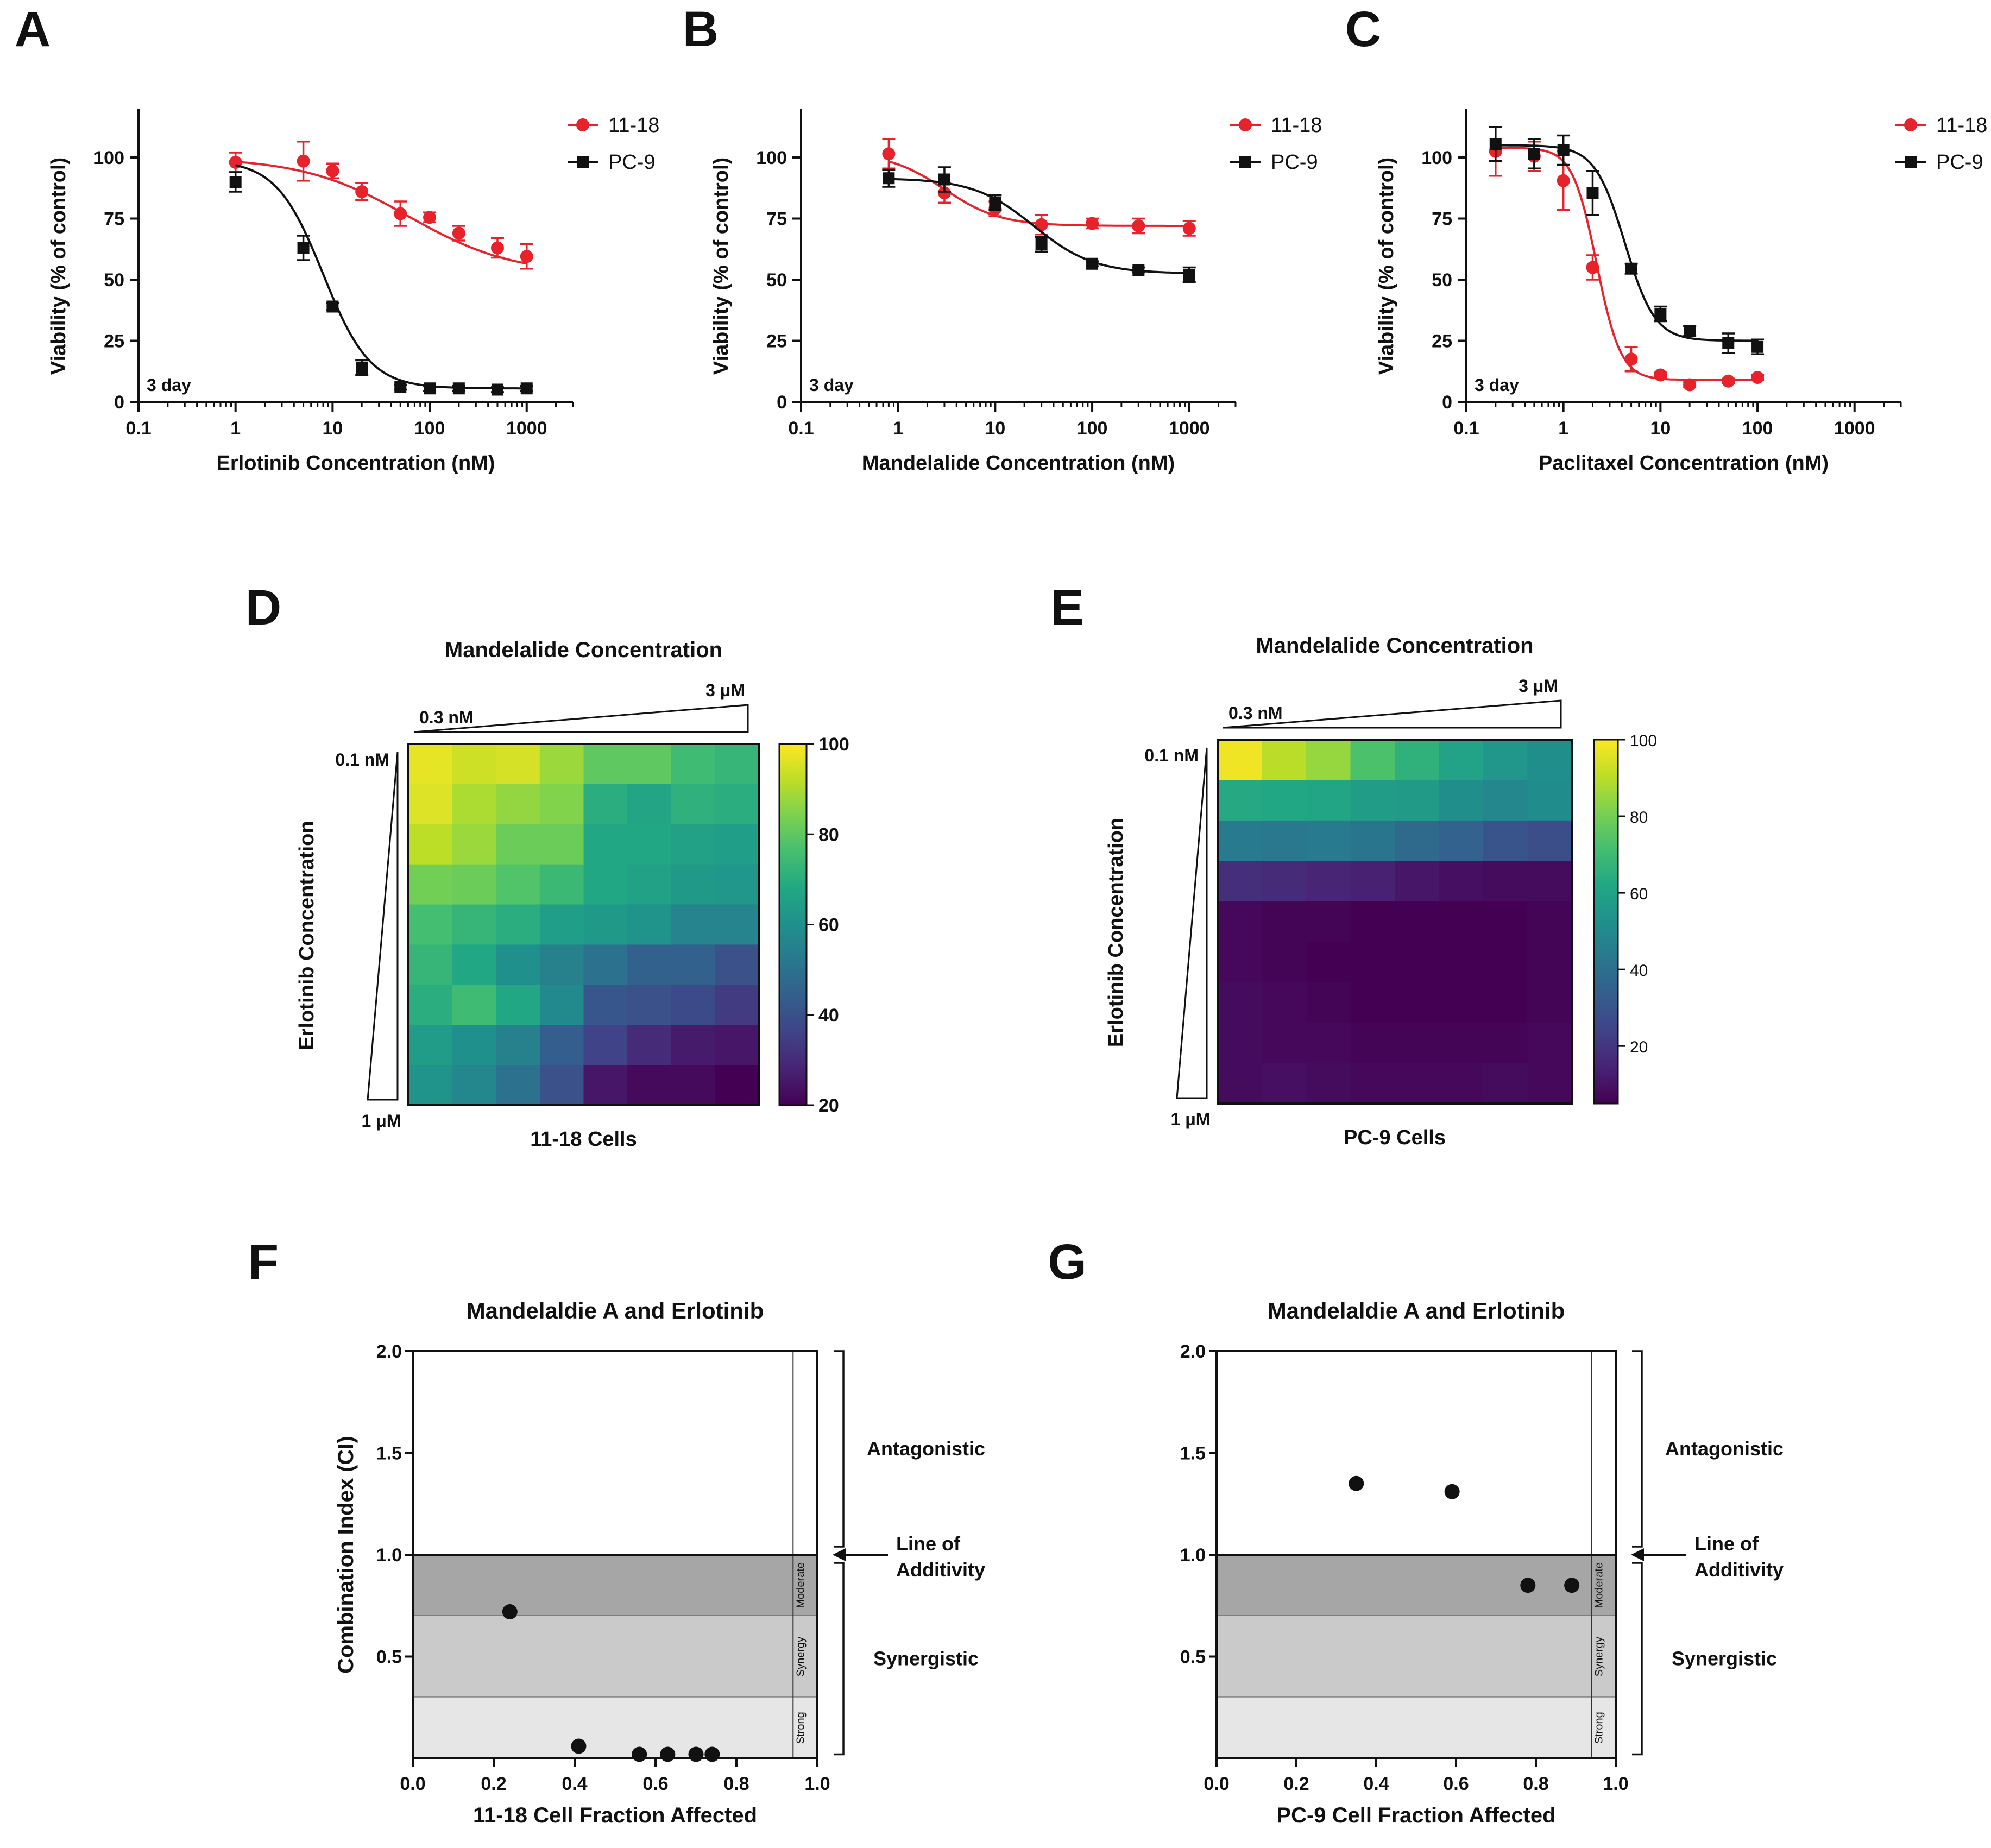  What do you see at coordinates (898, 428) in the screenshot?
I see `x-tick-label: 1` at bounding box center [898, 428].